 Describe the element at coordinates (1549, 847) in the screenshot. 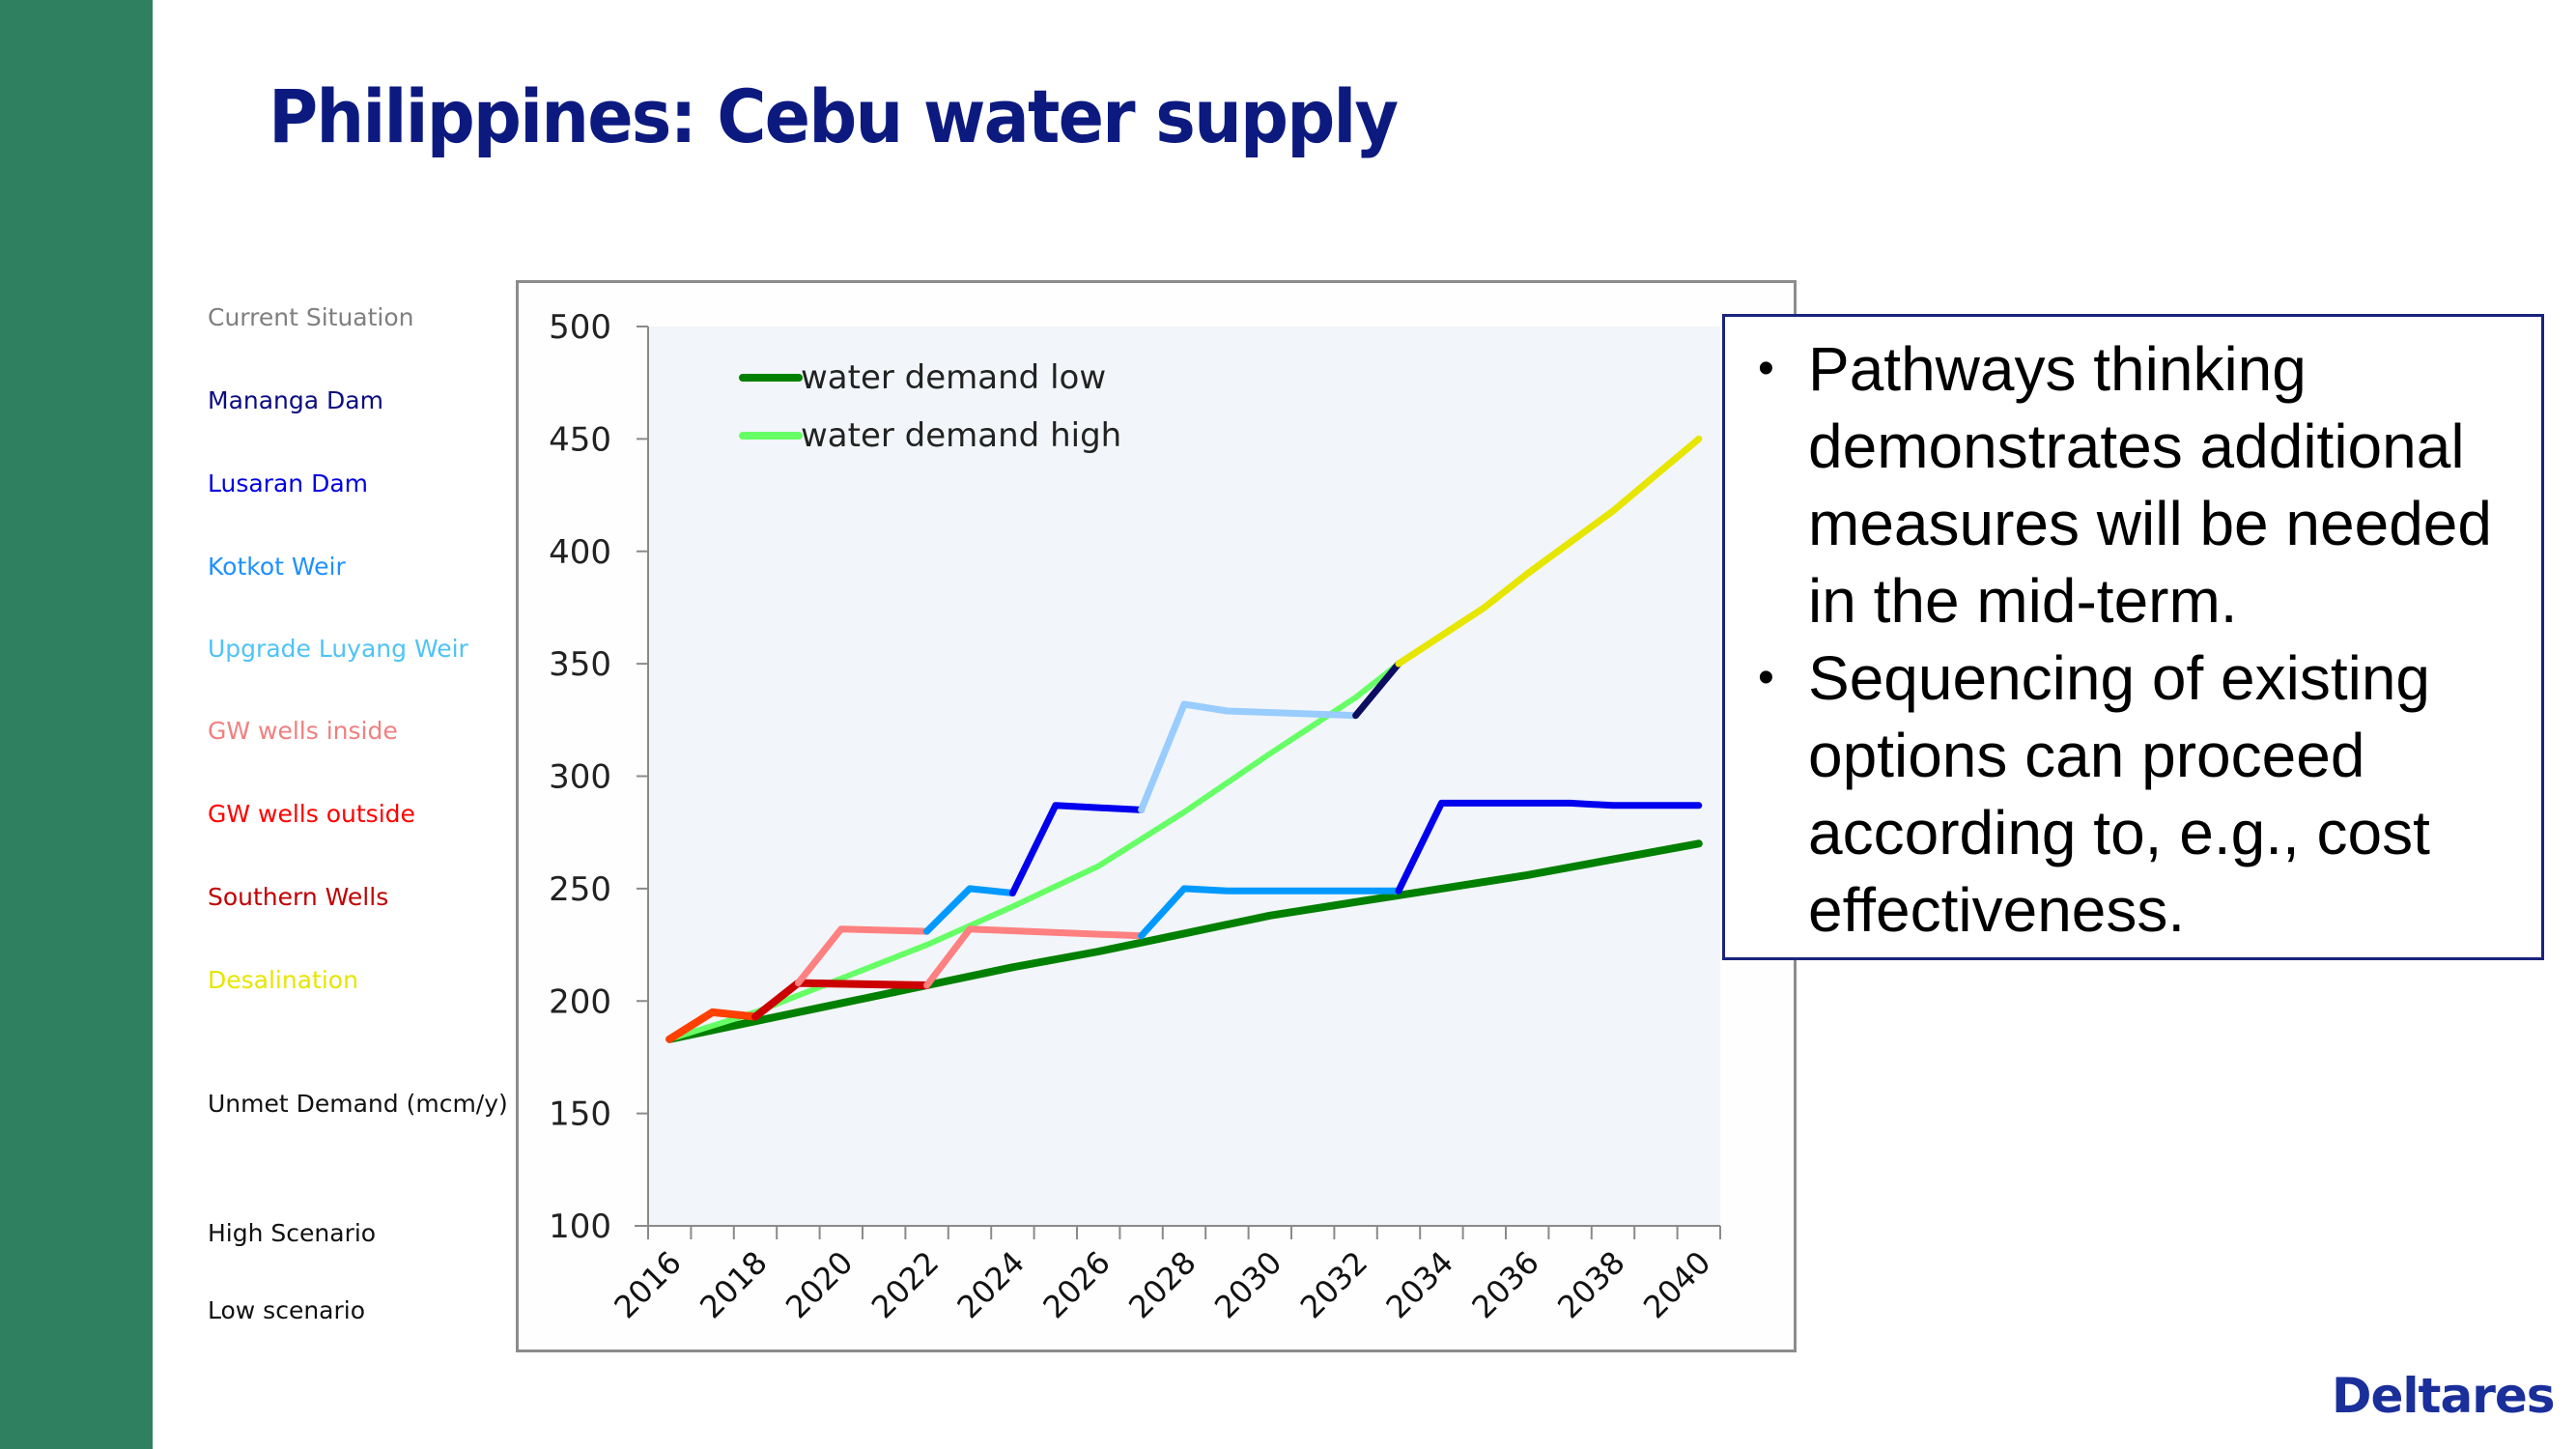

I see `series-lusaran-dam-low` at that location.